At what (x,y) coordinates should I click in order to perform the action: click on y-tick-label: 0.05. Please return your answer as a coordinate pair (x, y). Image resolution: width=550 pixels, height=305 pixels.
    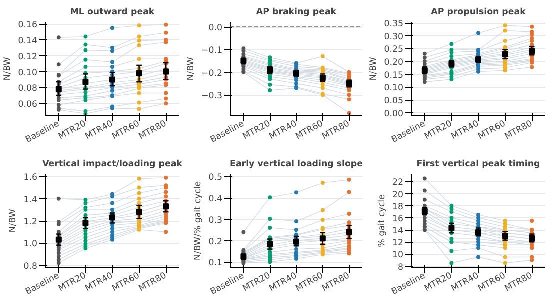
    Looking at the image, I should click on (394, 101).